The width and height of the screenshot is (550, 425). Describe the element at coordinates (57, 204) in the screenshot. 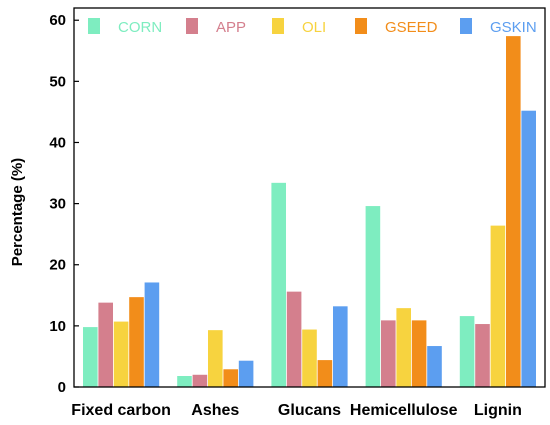

I see `y-tick-label-30: 30` at that location.